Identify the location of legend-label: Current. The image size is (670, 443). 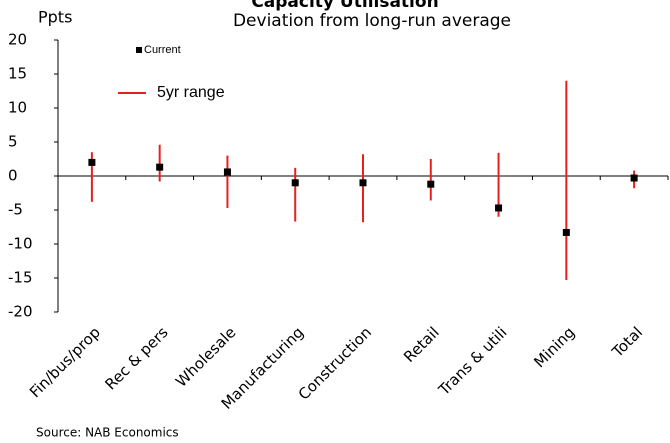
(162, 50).